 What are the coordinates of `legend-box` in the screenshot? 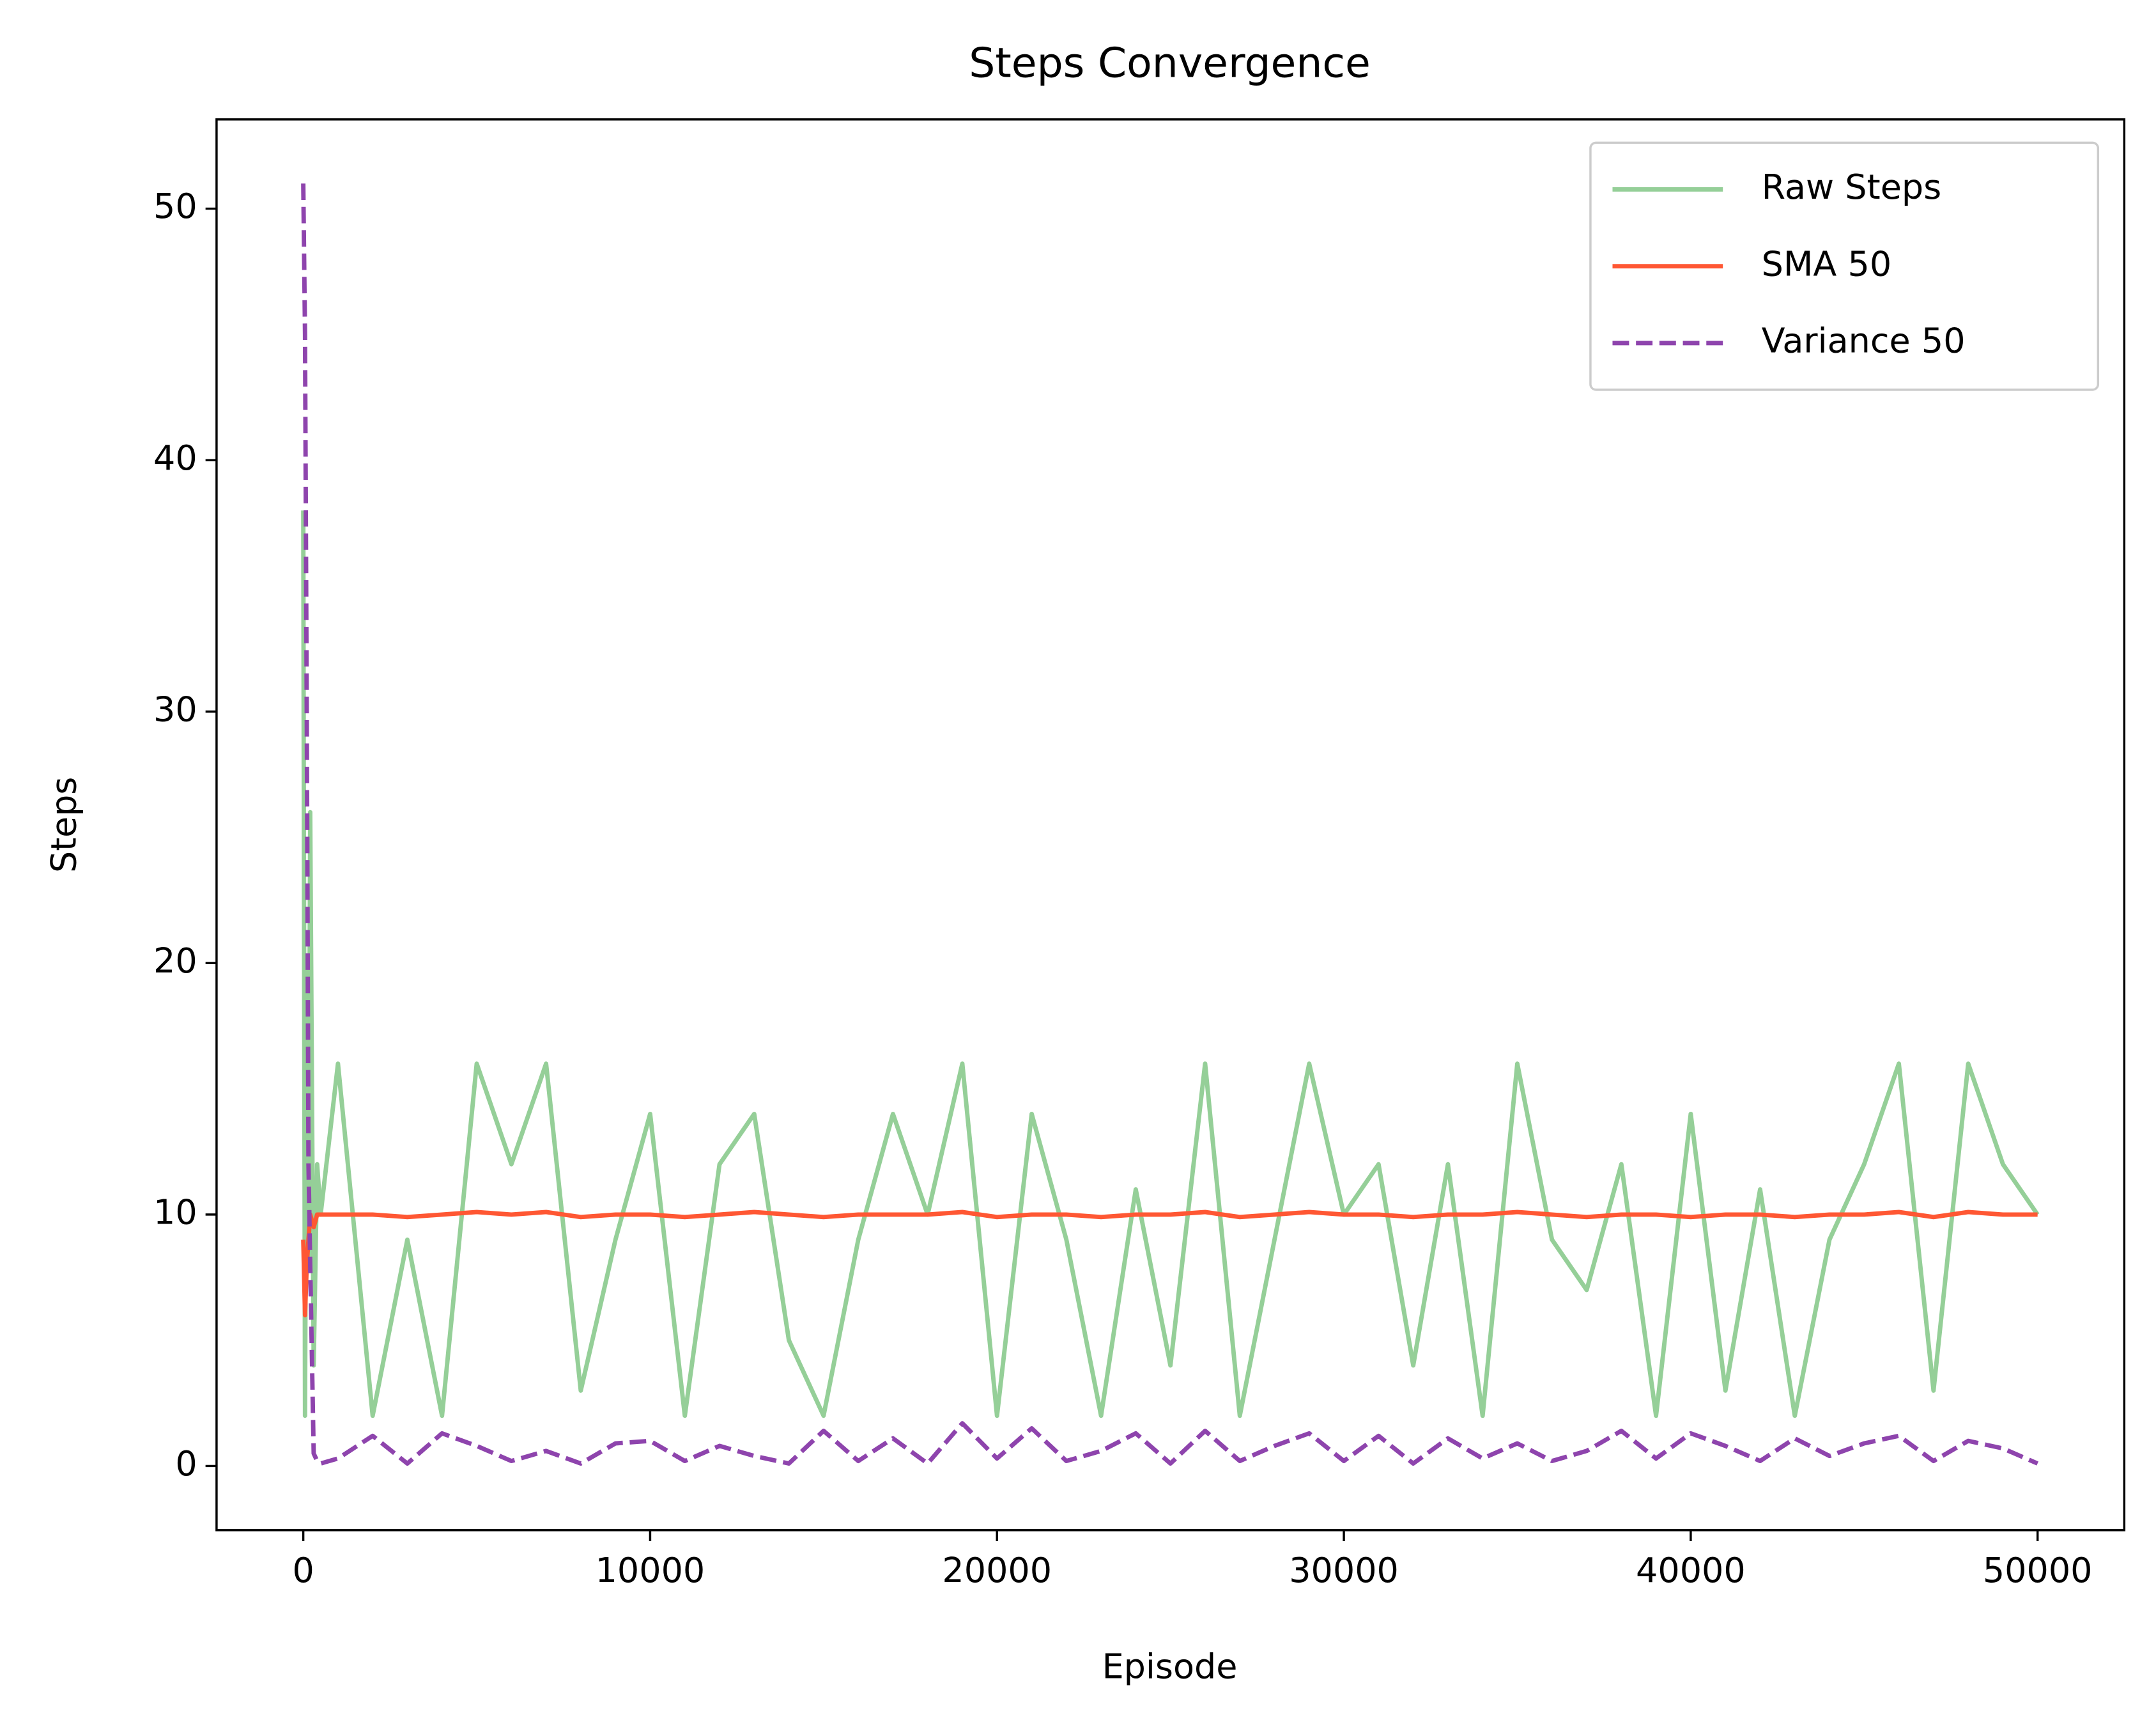 It's located at (1844, 266).